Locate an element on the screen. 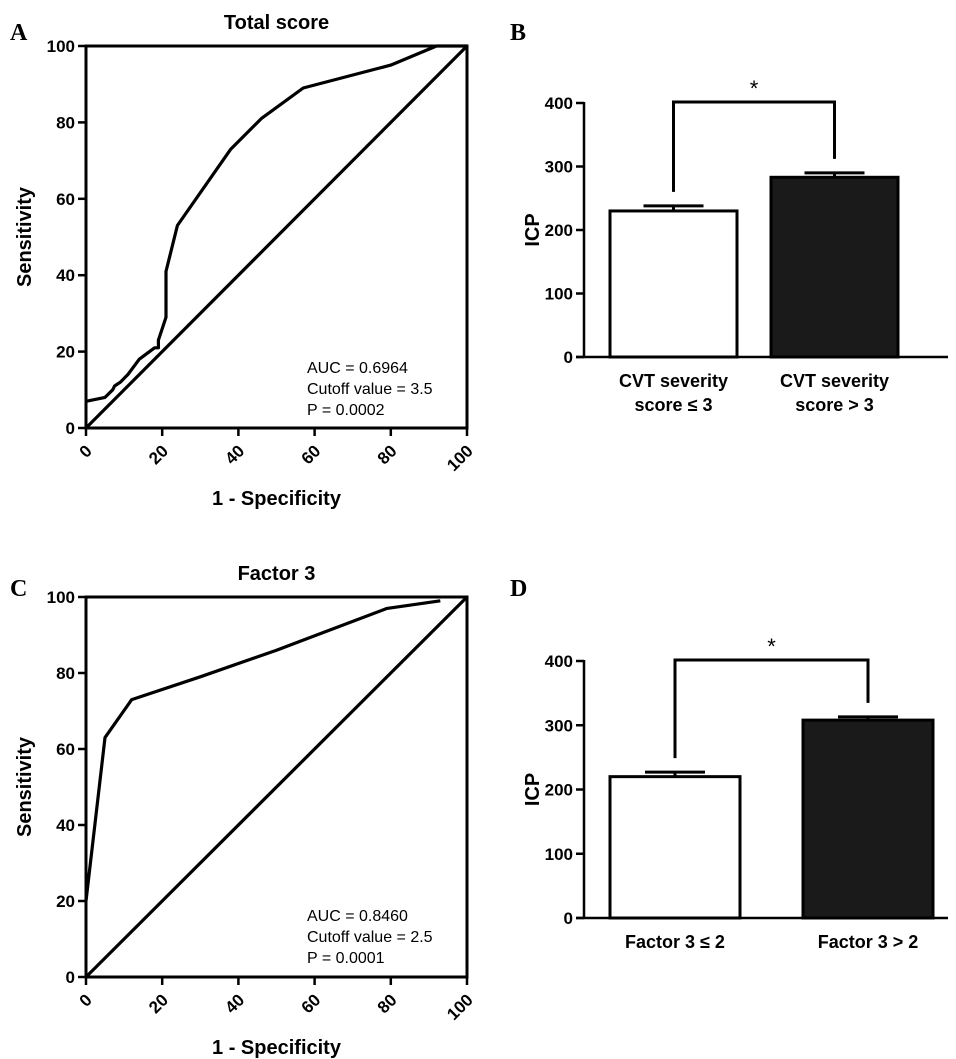 The width and height of the screenshot is (956, 1059). stats-annotation: Cutoff value = 2.5 is located at coordinates (370, 937).